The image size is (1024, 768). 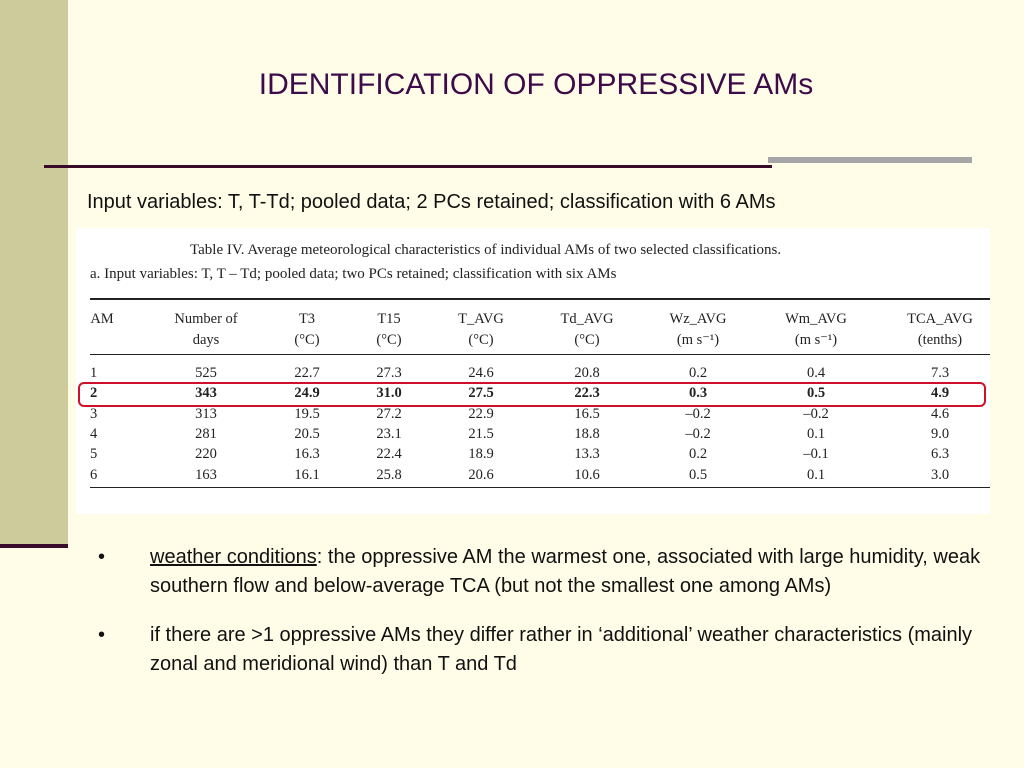 I want to click on table-cell: 20.5, so click(x=307, y=433).